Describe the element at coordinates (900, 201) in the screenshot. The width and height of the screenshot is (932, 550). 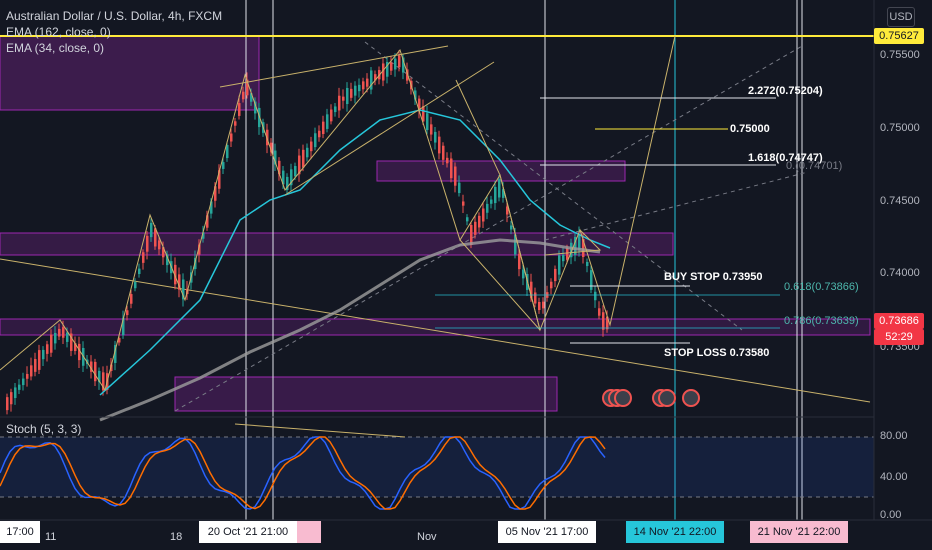
I see `price-axis-label: 0.74500` at that location.